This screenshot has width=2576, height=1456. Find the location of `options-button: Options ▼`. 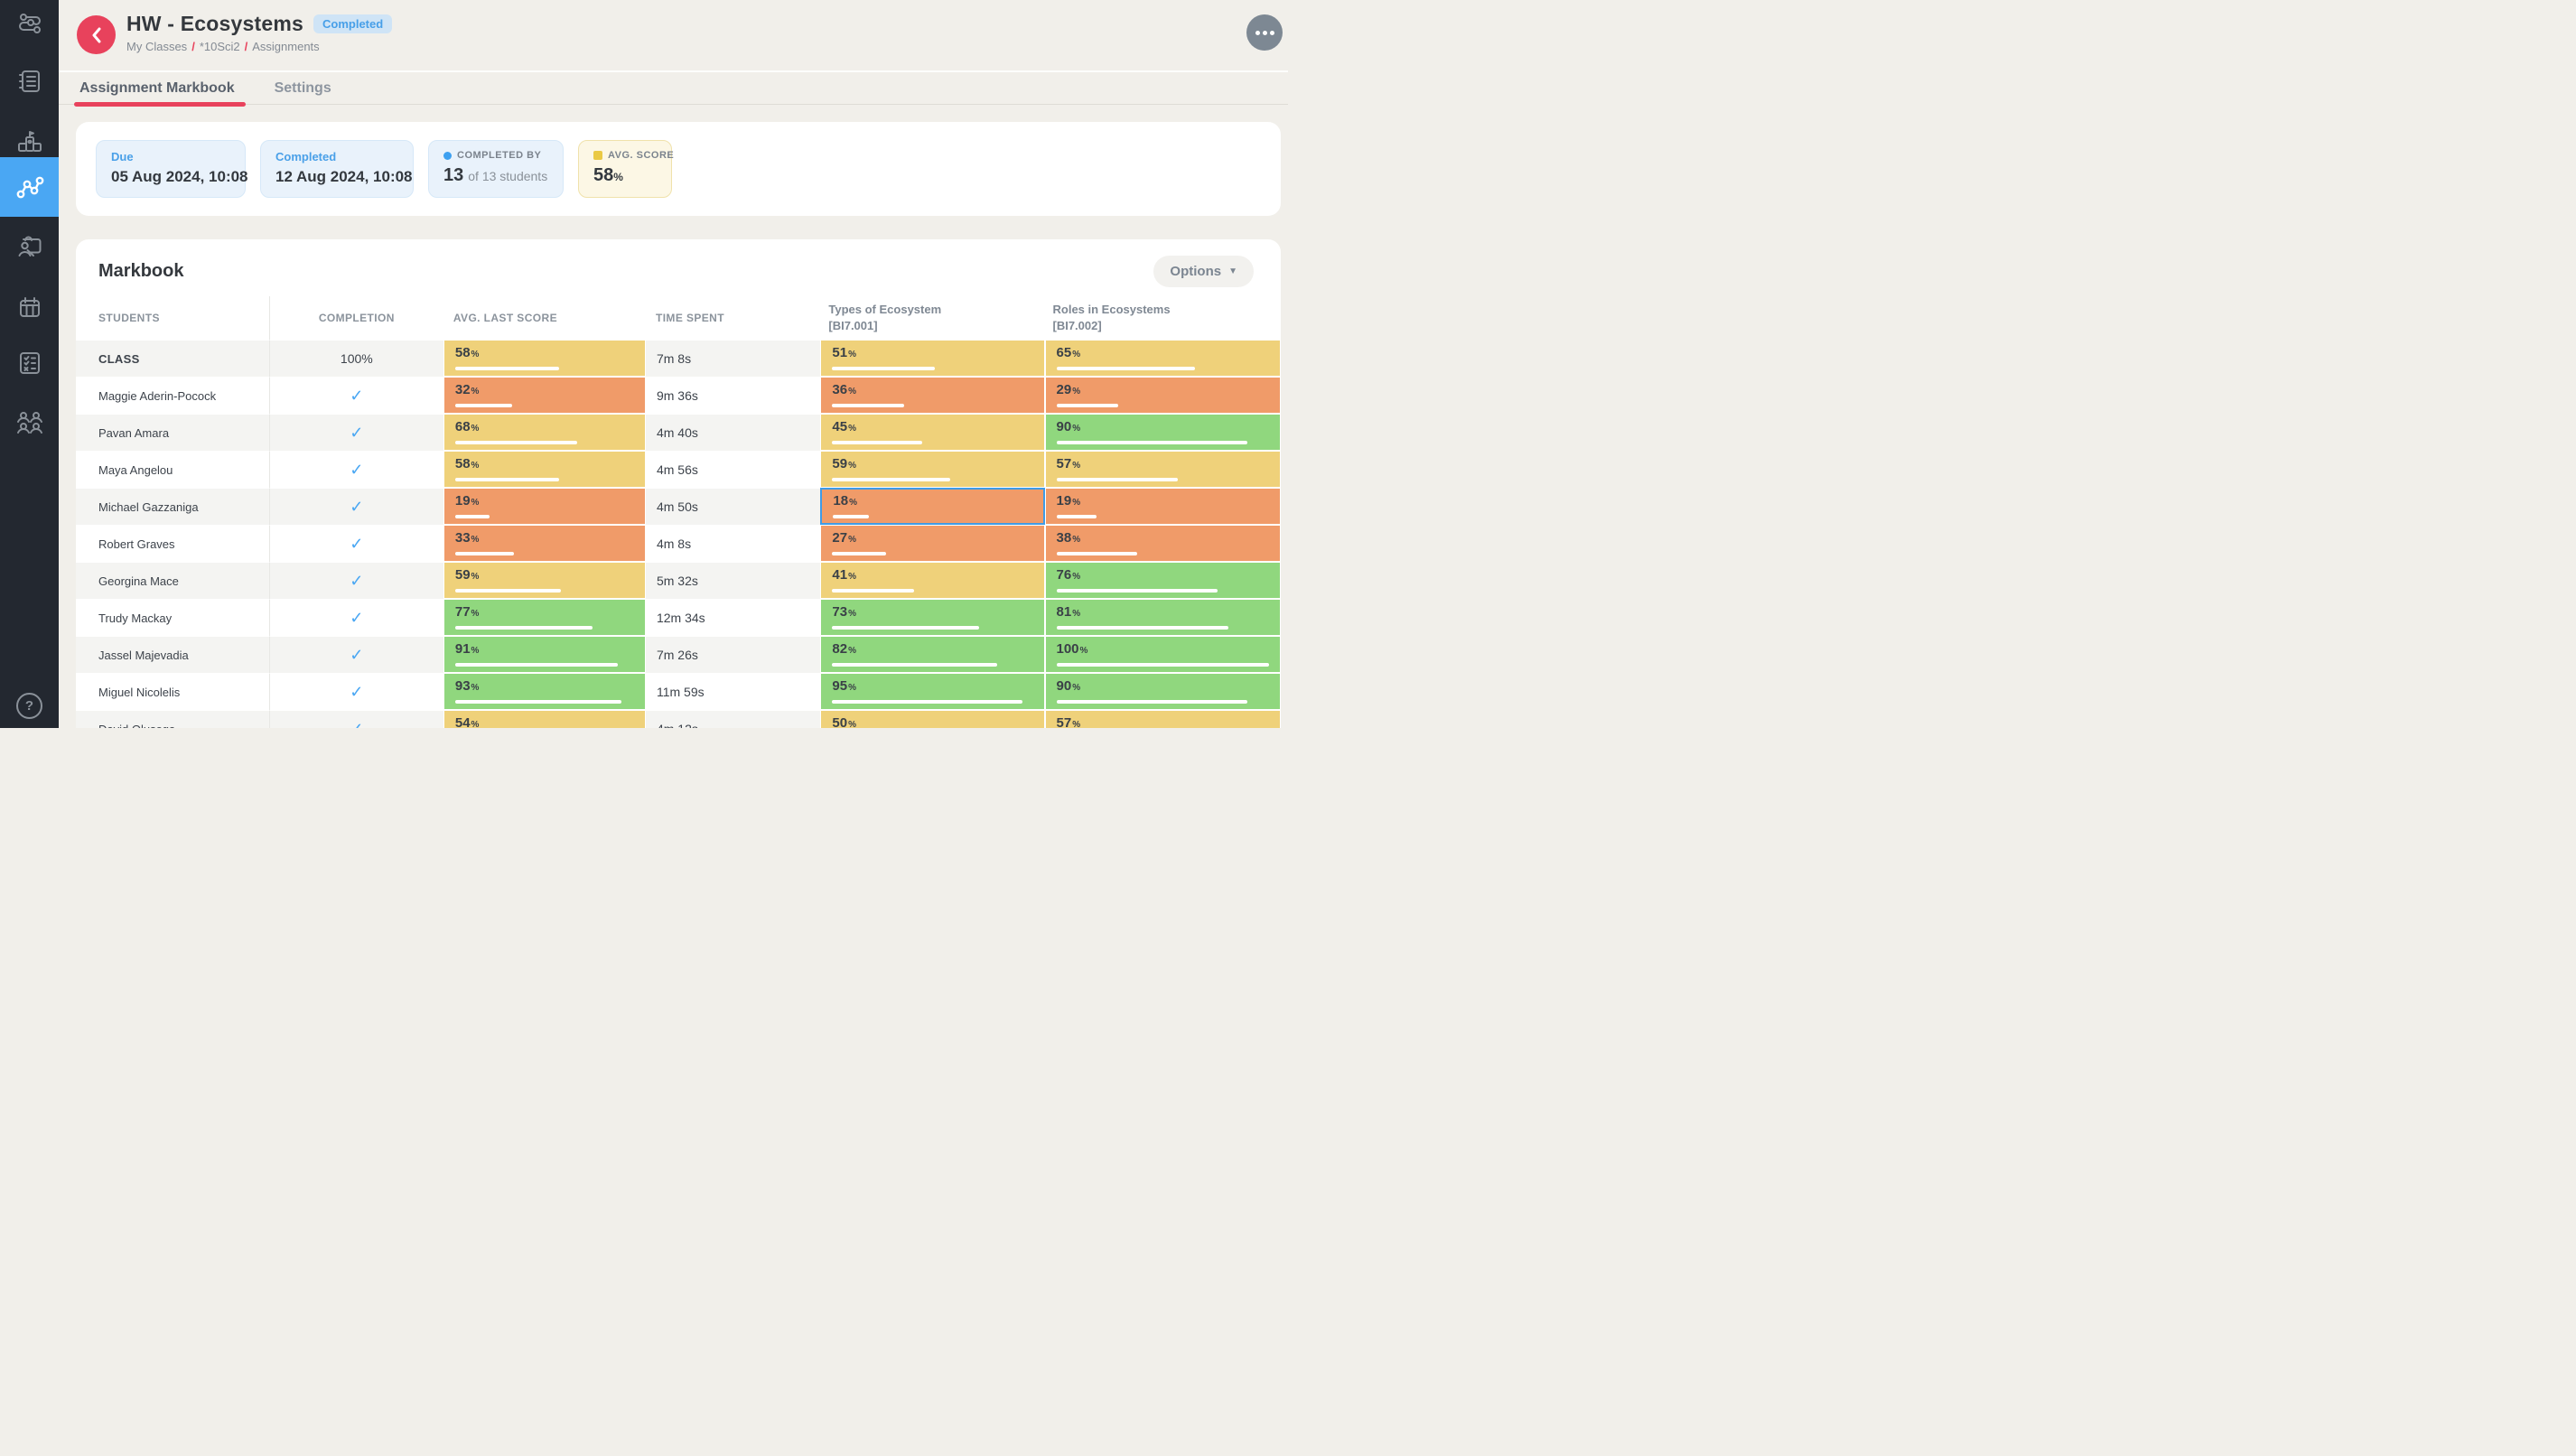

options-button: Options ▼ is located at coordinates (1203, 271).